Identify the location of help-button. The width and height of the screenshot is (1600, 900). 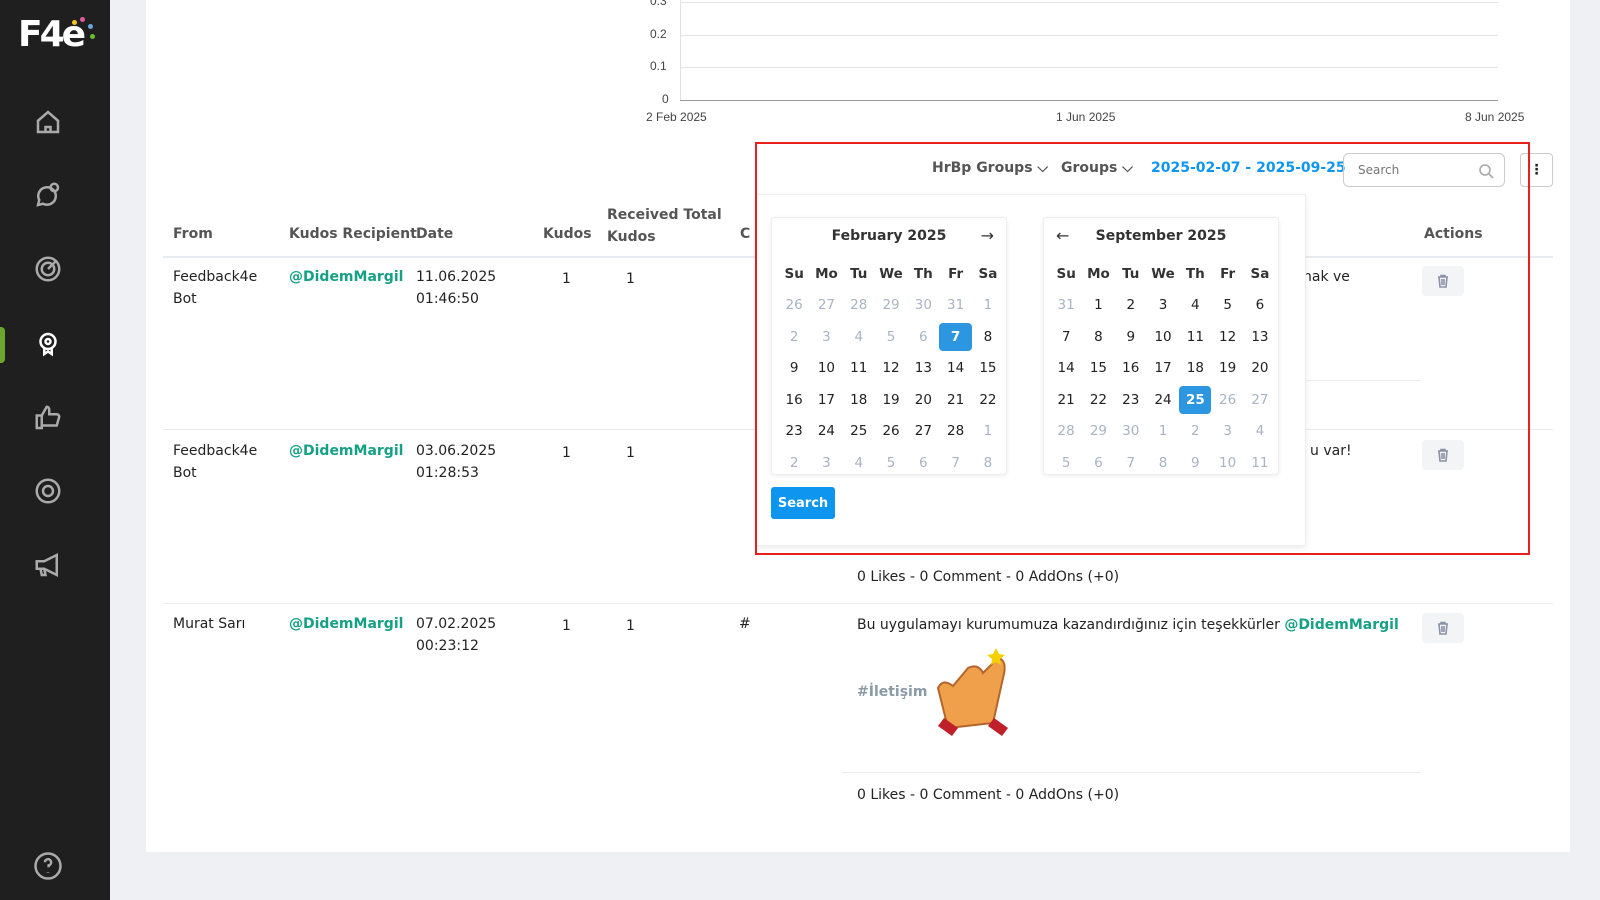
(48, 866).